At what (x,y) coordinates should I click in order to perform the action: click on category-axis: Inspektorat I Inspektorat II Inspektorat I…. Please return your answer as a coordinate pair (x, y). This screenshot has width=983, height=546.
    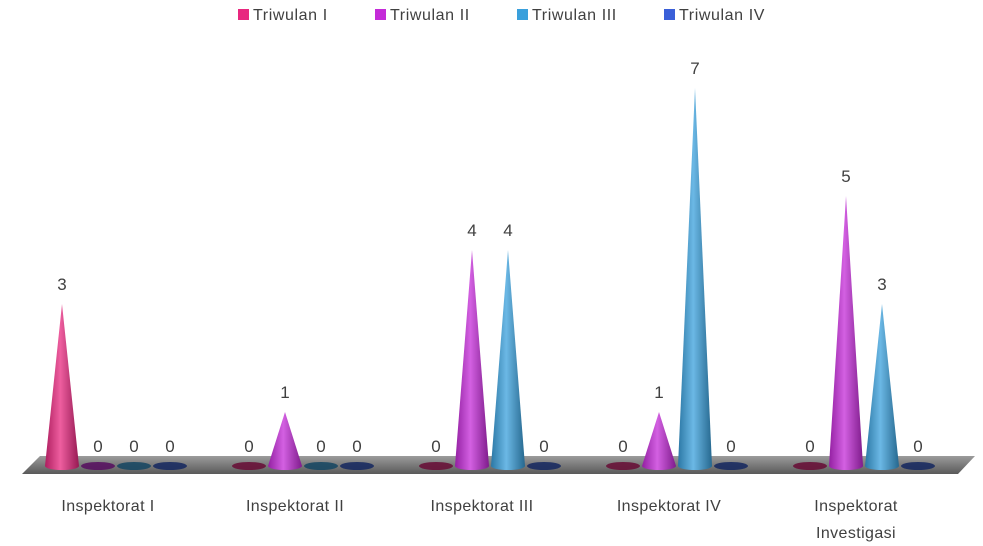
    Looking at the image, I should click on (479, 520).